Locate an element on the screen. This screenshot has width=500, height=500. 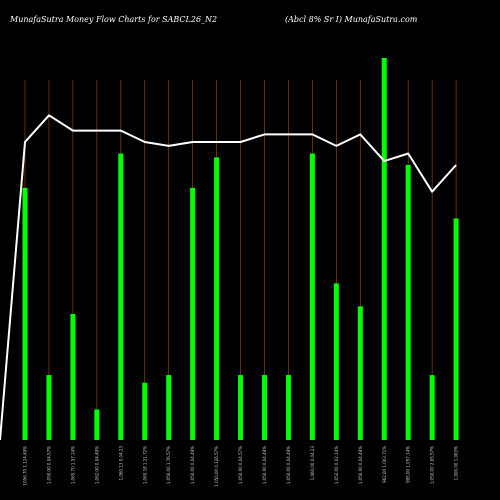
x-tick-label: 1,000.00 1.063% is located at coordinates (456, 463).